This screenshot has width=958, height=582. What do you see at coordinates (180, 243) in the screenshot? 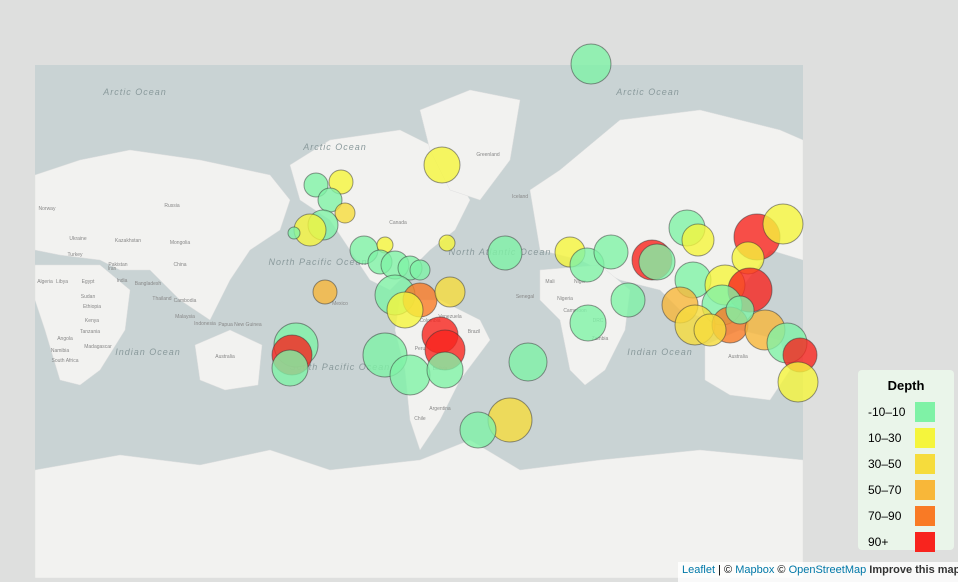
I see `place-label: Mongolia` at bounding box center [180, 243].